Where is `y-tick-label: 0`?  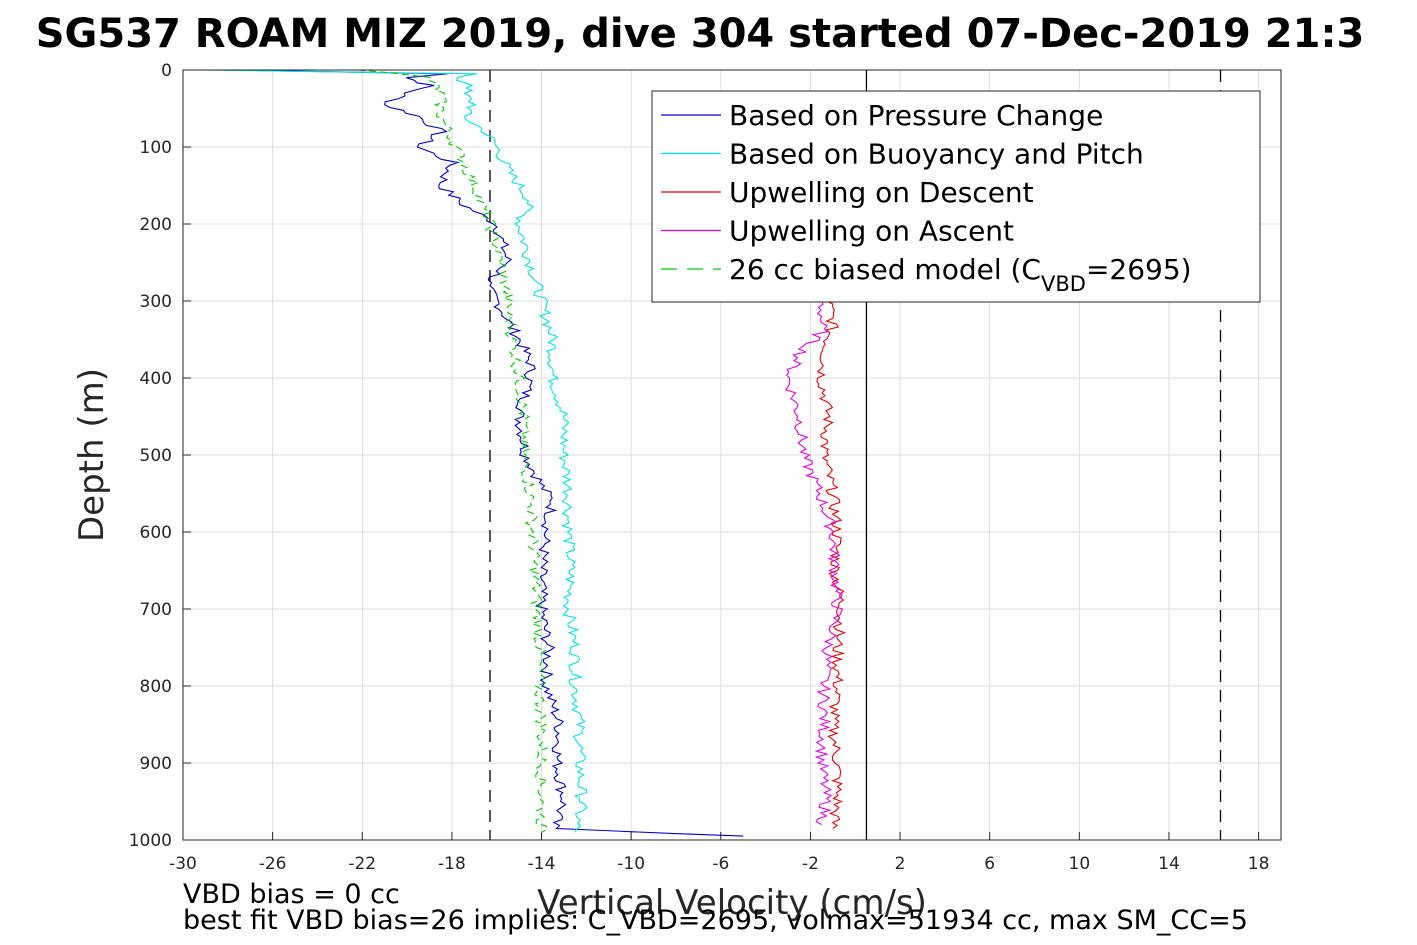 y-tick-label: 0 is located at coordinates (166, 71).